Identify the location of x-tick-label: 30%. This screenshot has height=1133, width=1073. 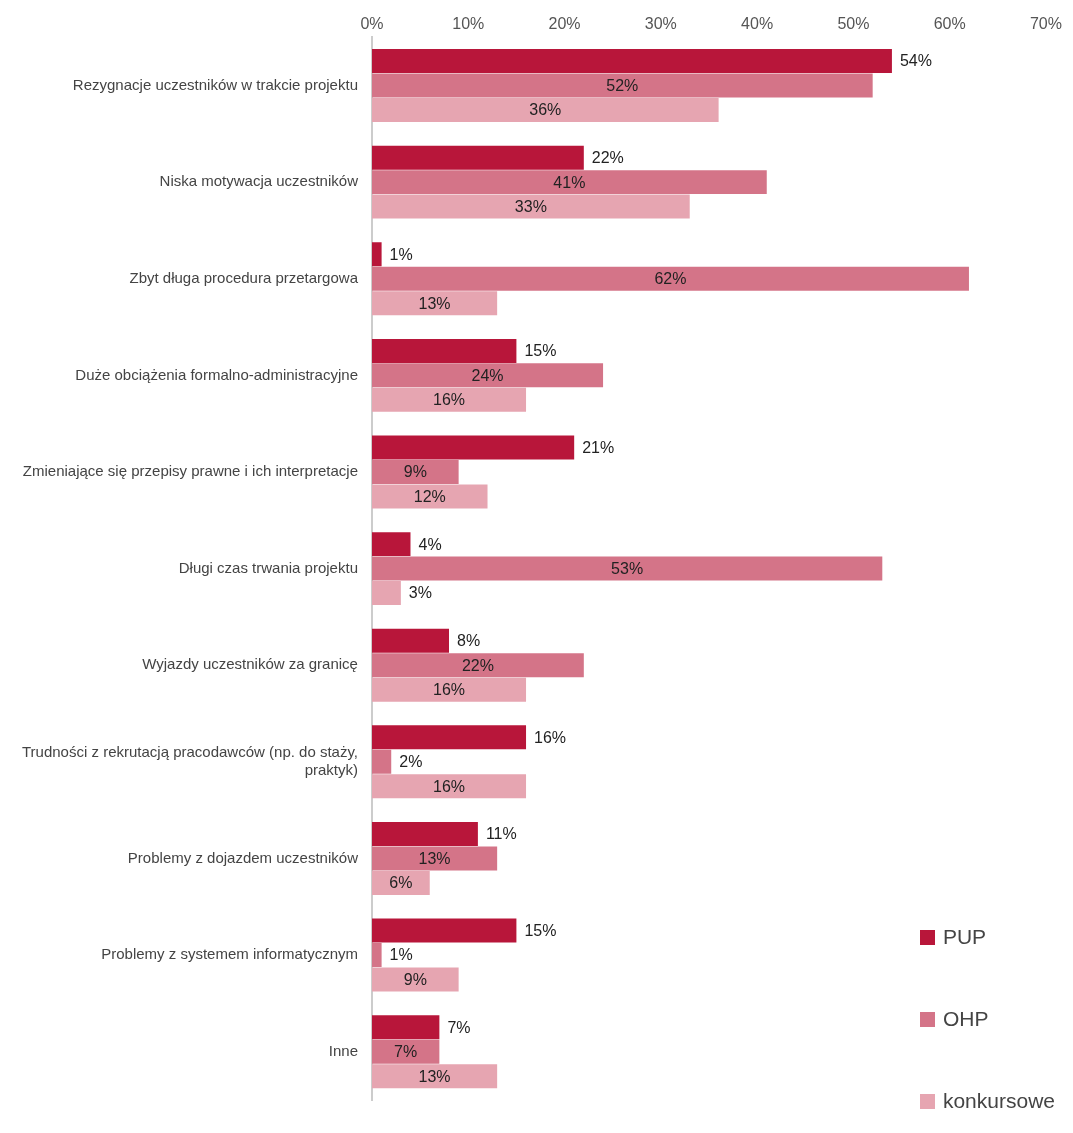
(660, 24).